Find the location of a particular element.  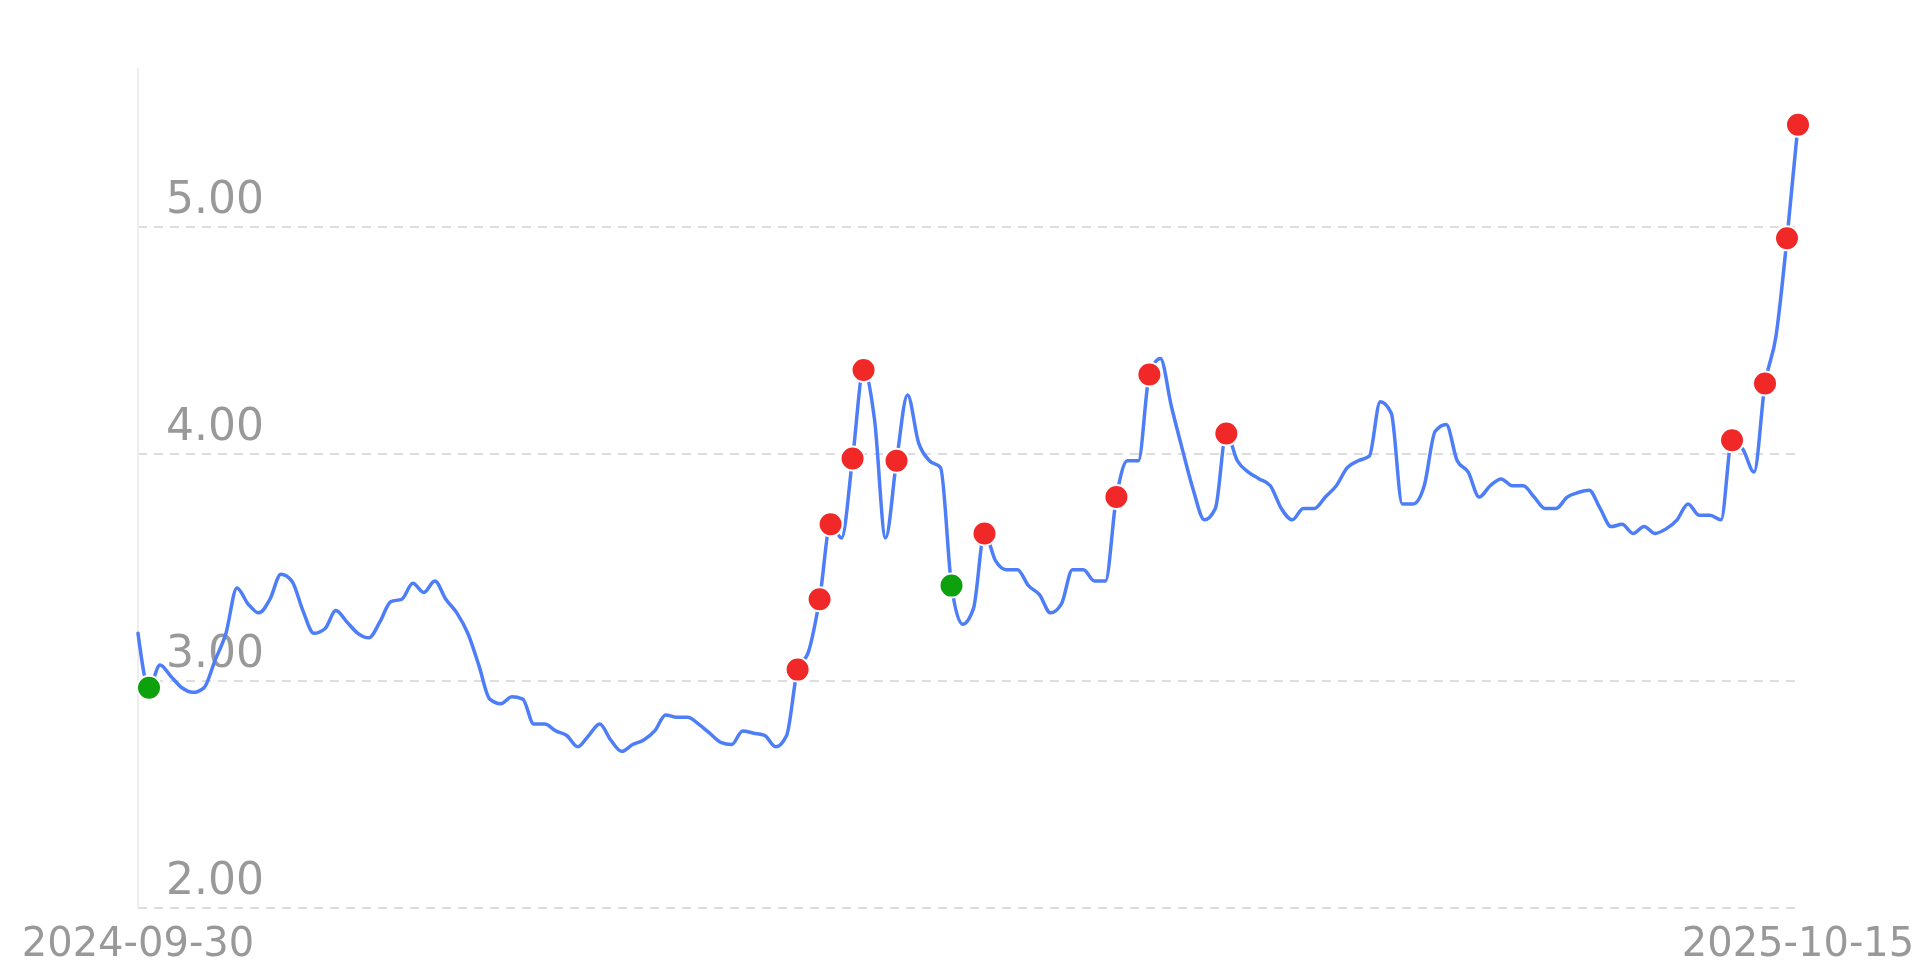

x-tick-label: 2025-10-15 is located at coordinates (1798, 942).